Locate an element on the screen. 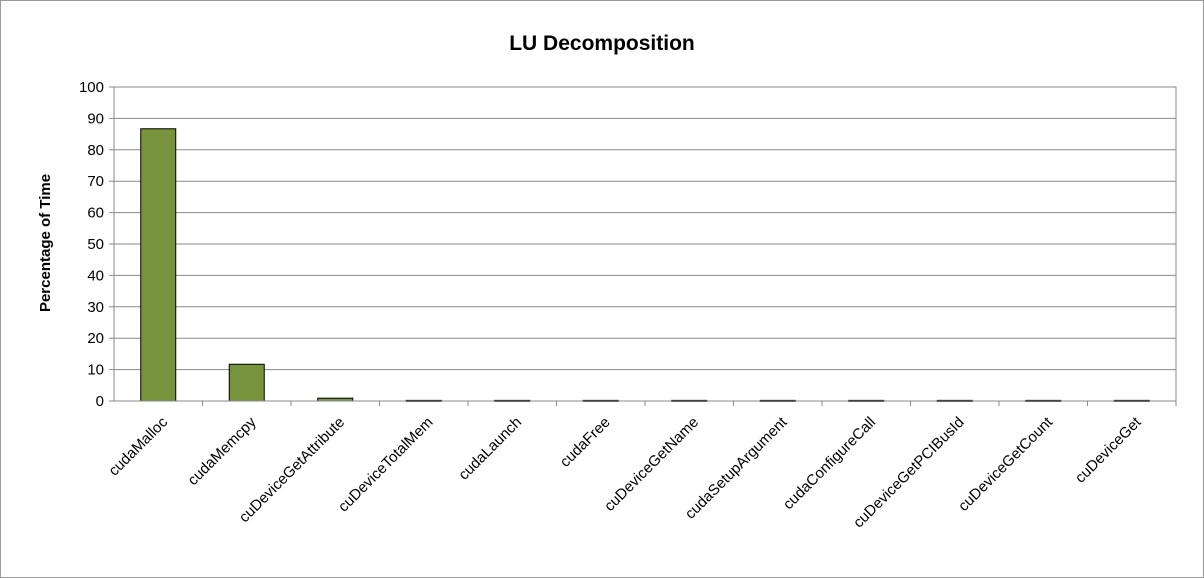 Image resolution: width=1204 pixels, height=578 pixels. y-tick-label: 40 is located at coordinates (95, 275).